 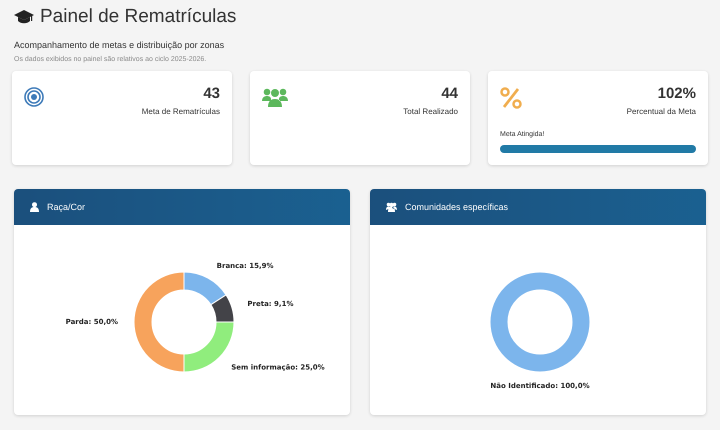 What do you see at coordinates (120, 45) in the screenshot?
I see `text: Acompanhamento de metas e distribuição por zonas` at bounding box center [120, 45].